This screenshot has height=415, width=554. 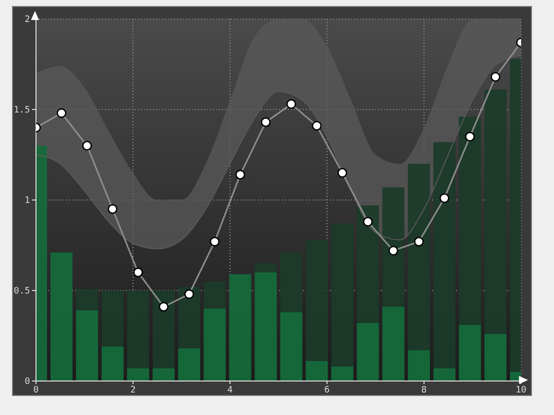 I want to click on y-tick-label: 0.5, so click(x=22, y=291).